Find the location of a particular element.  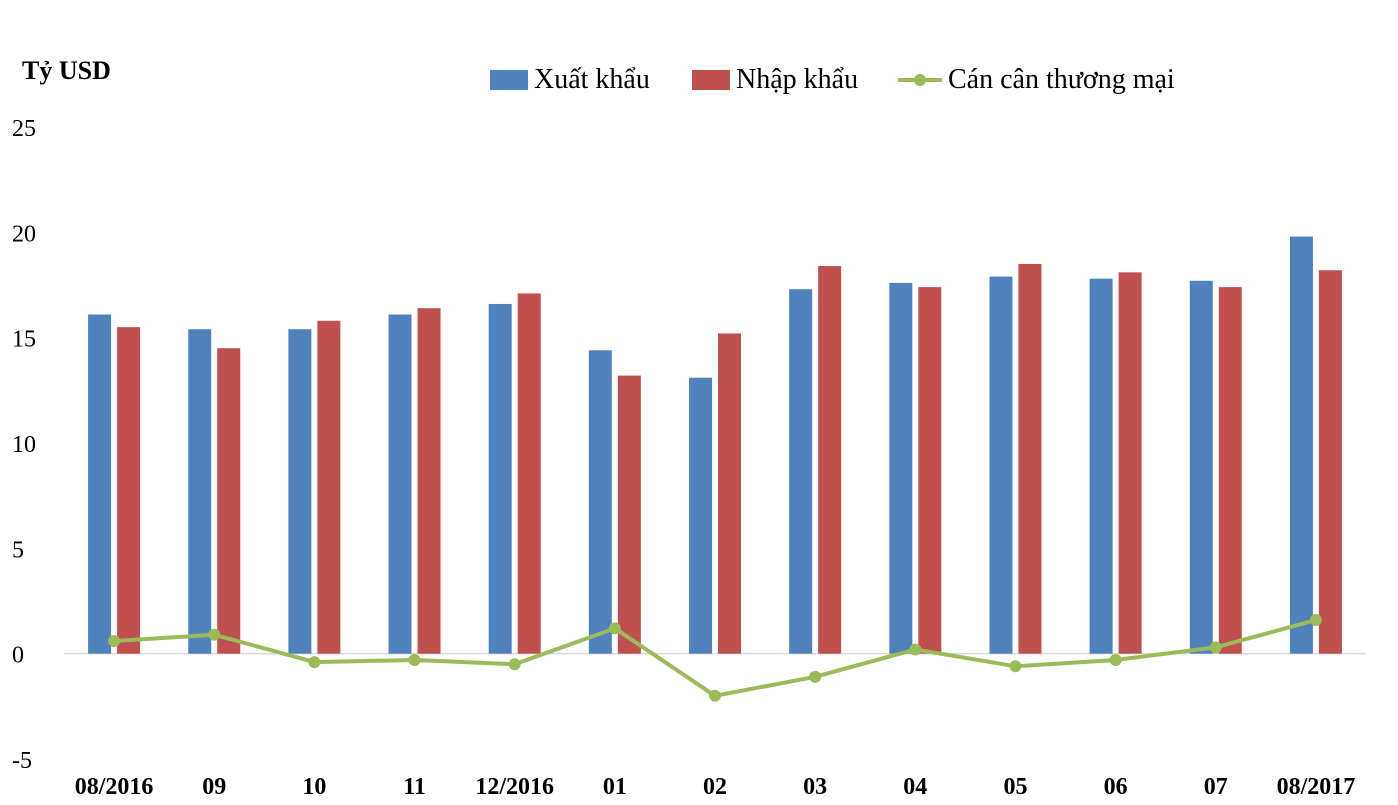

y-tick-label: 15 is located at coordinates (24, 340).